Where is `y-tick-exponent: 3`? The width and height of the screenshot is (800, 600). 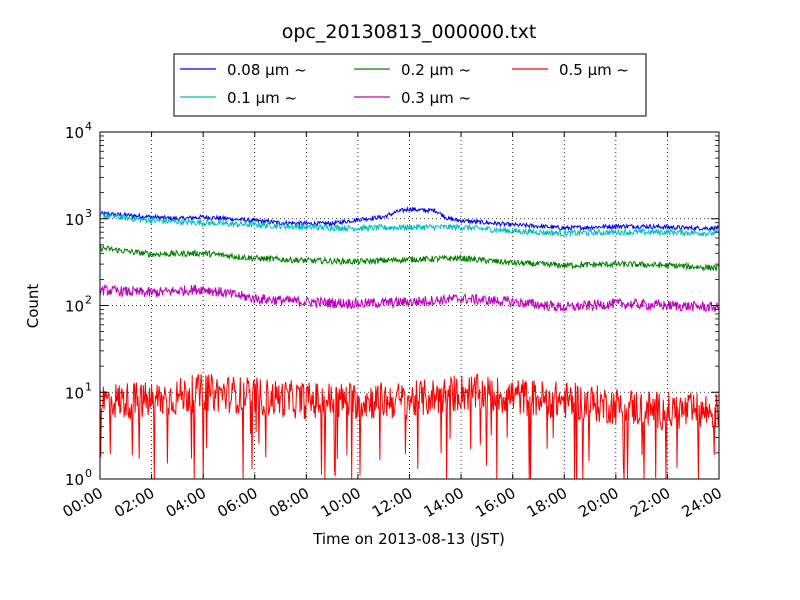 y-tick-exponent: 3 is located at coordinates (88, 213).